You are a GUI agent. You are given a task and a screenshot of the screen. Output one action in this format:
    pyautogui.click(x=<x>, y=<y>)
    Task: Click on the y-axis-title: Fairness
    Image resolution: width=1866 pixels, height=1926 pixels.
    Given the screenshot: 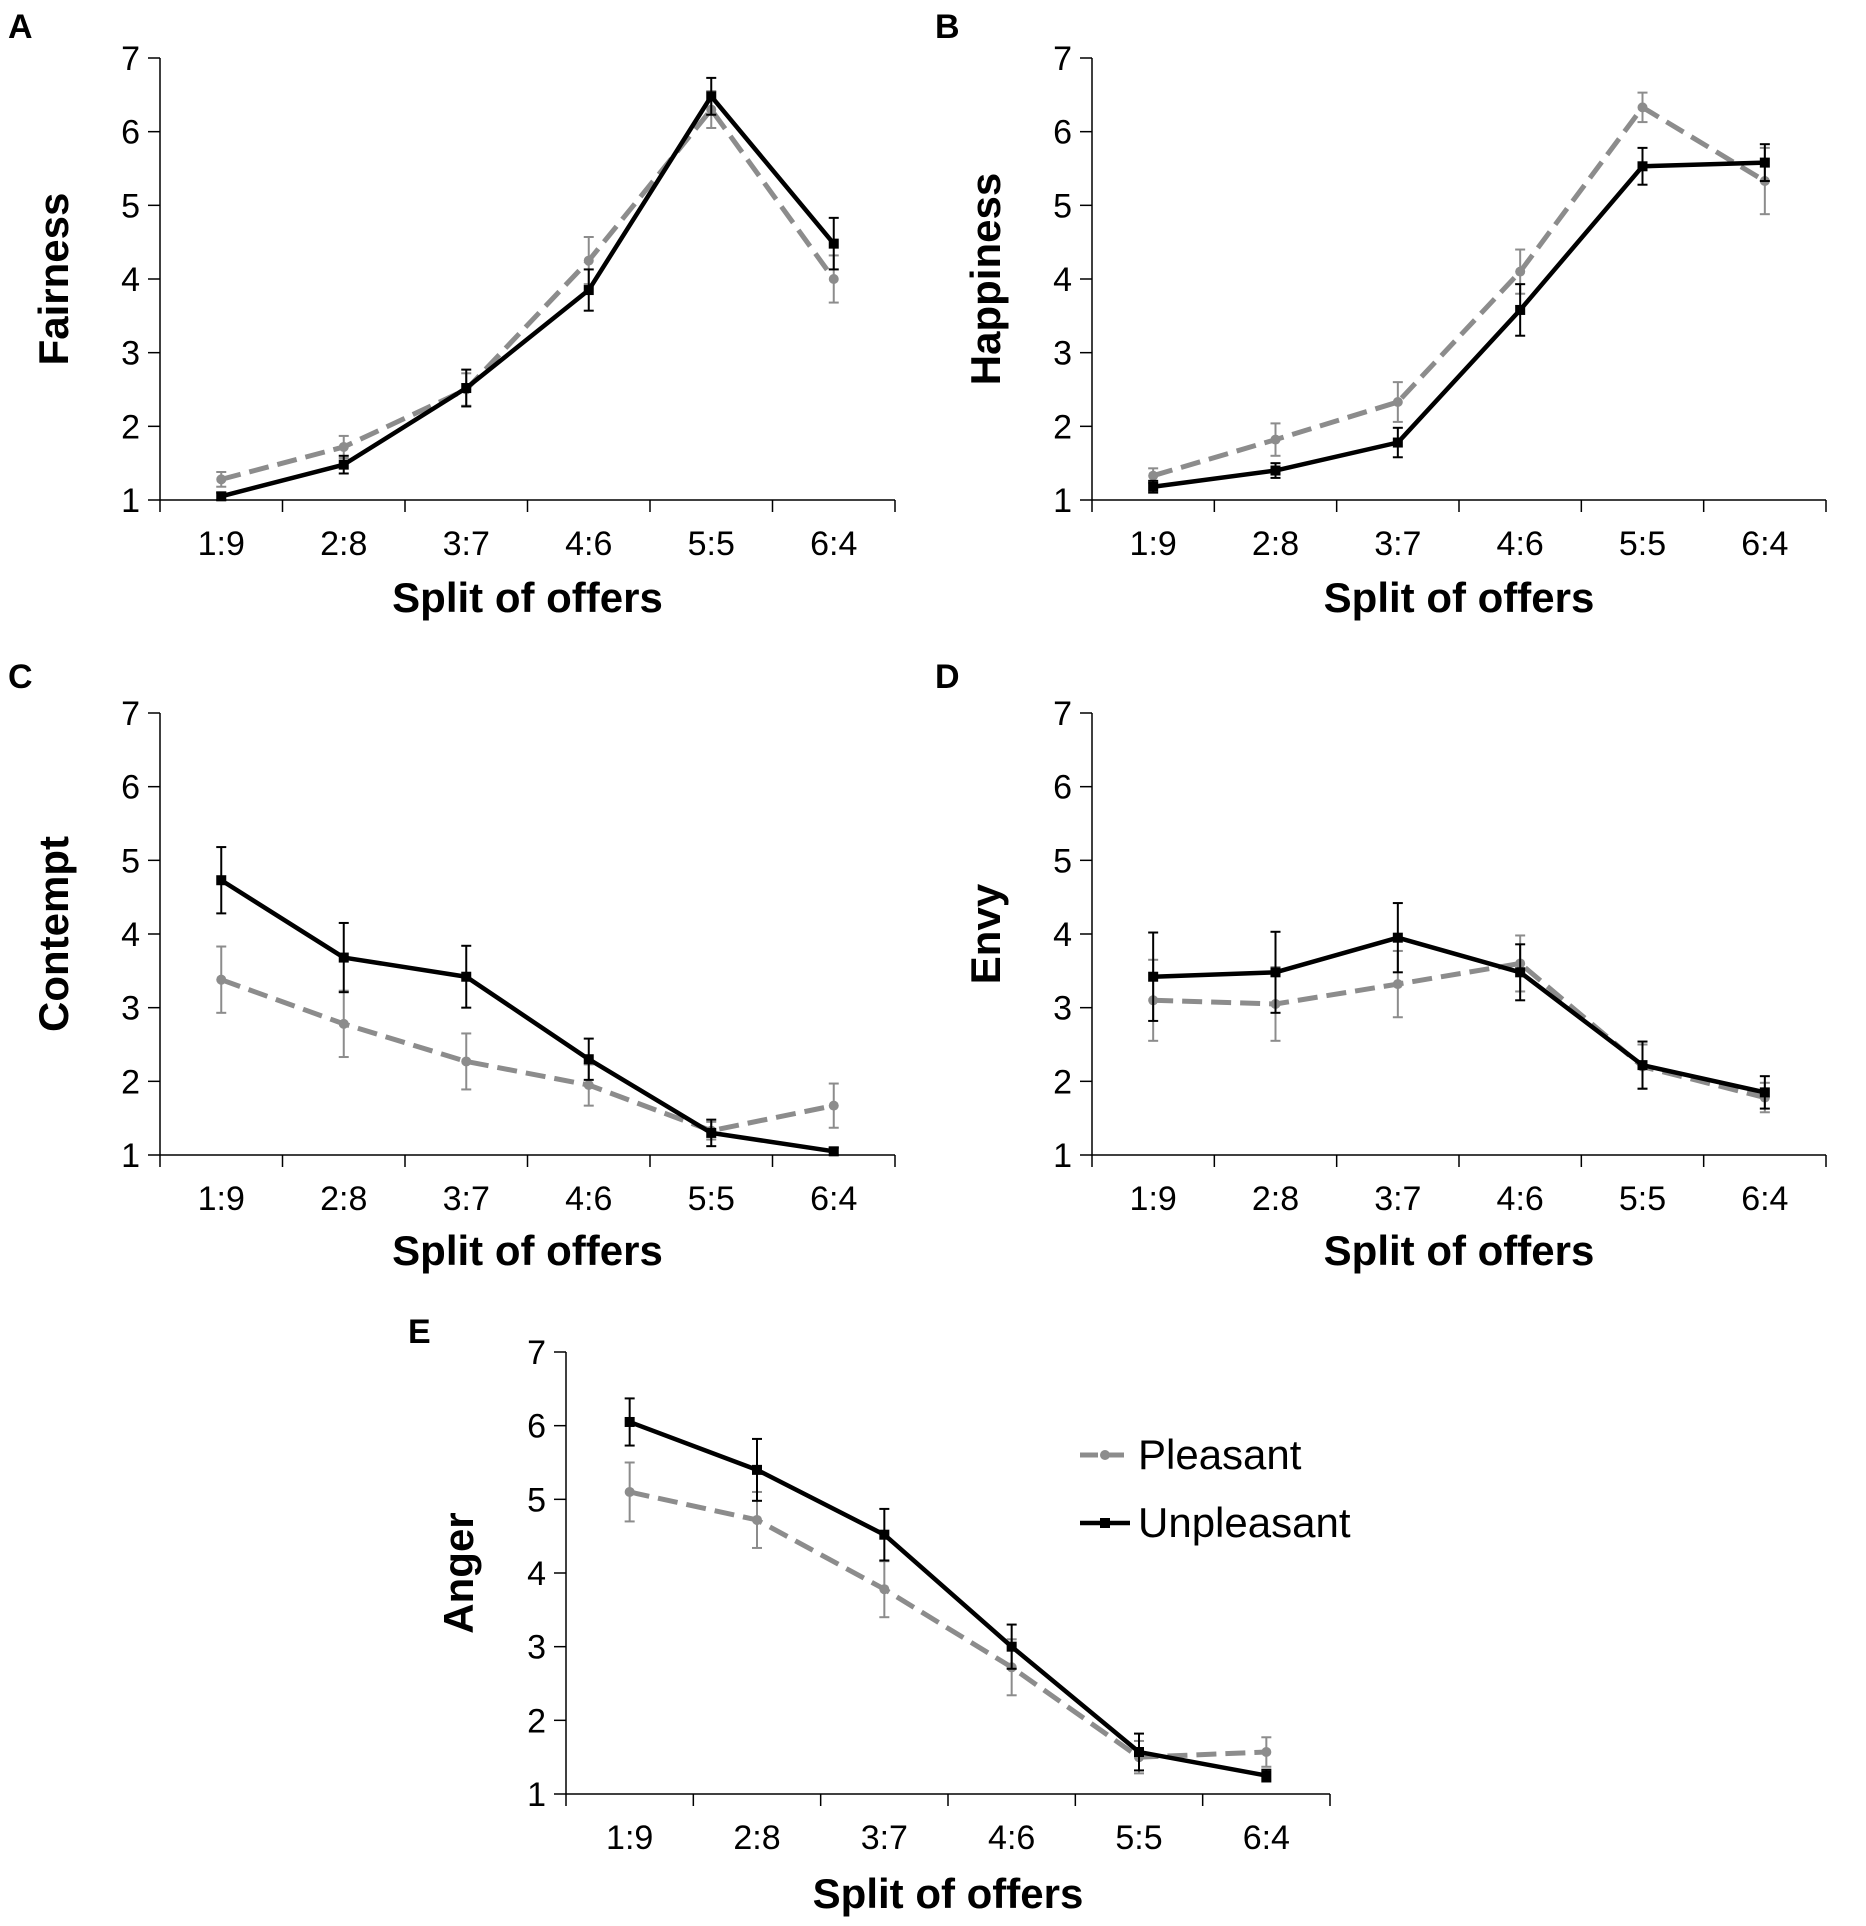 What is the action you would take?
    pyautogui.click(x=53, y=279)
    